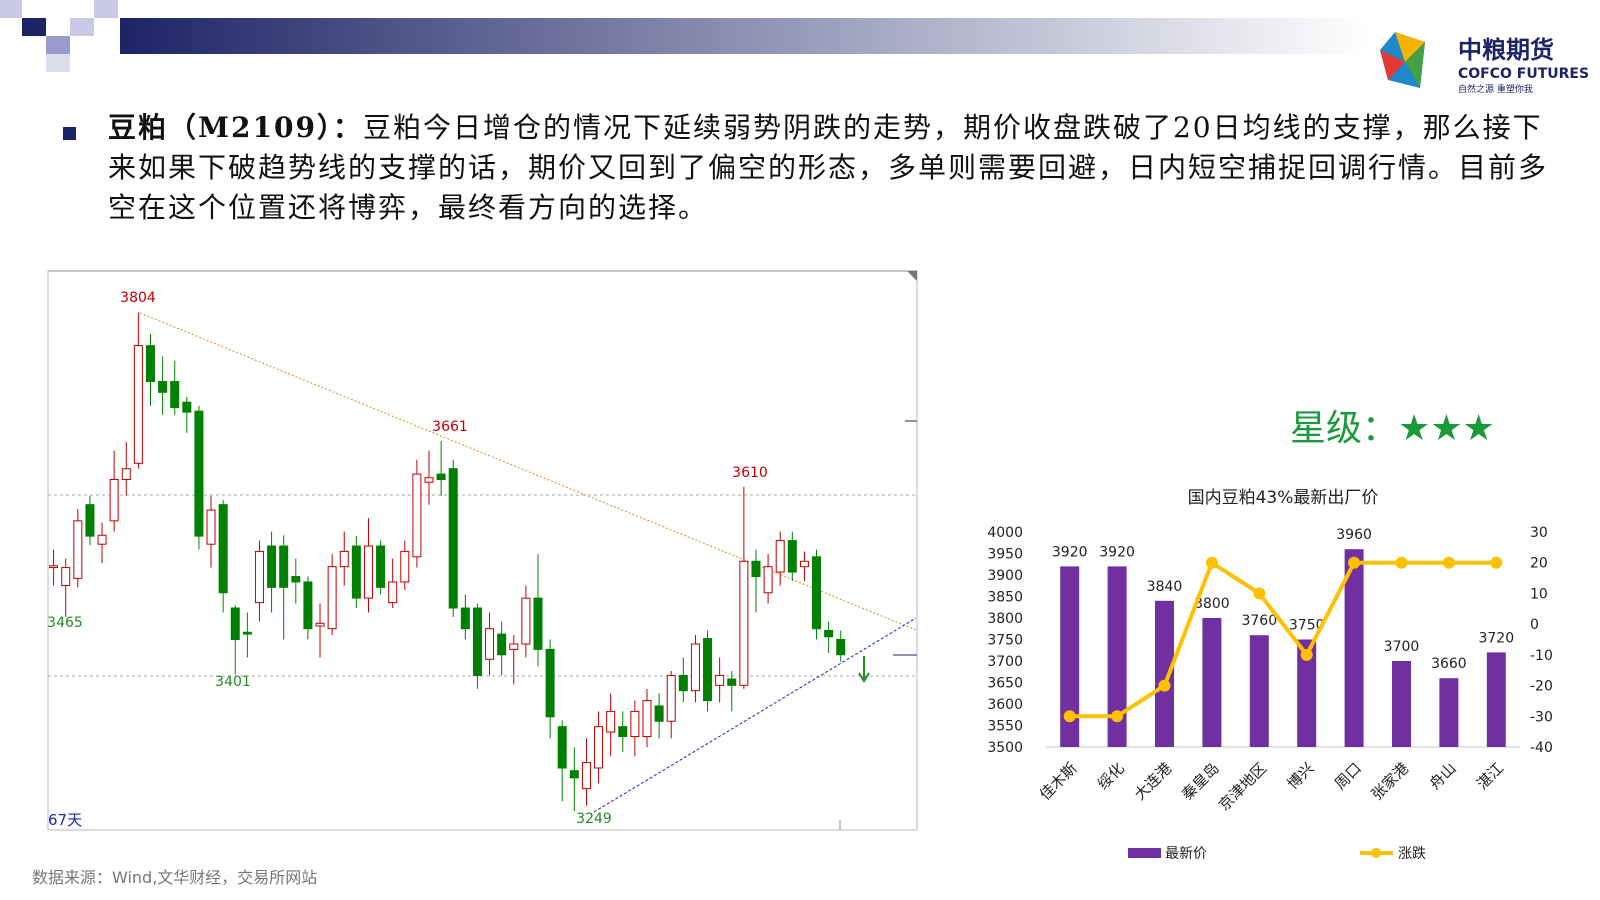 The width and height of the screenshot is (1600, 900). What do you see at coordinates (1354, 535) in the screenshot?
I see `bar-value-label: 3960` at bounding box center [1354, 535].